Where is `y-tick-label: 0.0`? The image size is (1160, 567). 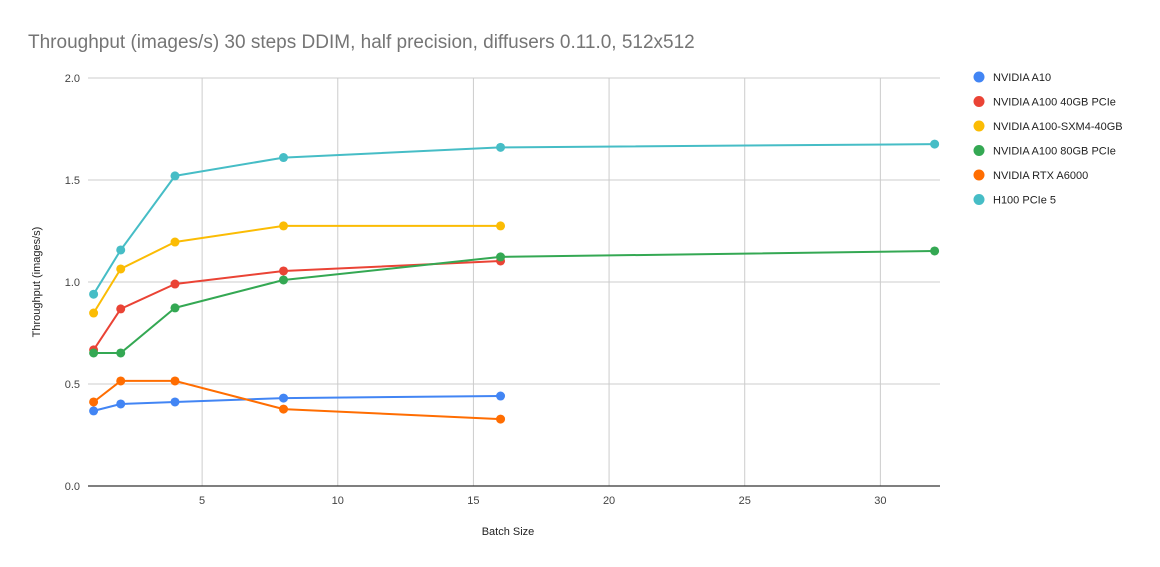
y-tick-label: 0.0 is located at coordinates (72, 487).